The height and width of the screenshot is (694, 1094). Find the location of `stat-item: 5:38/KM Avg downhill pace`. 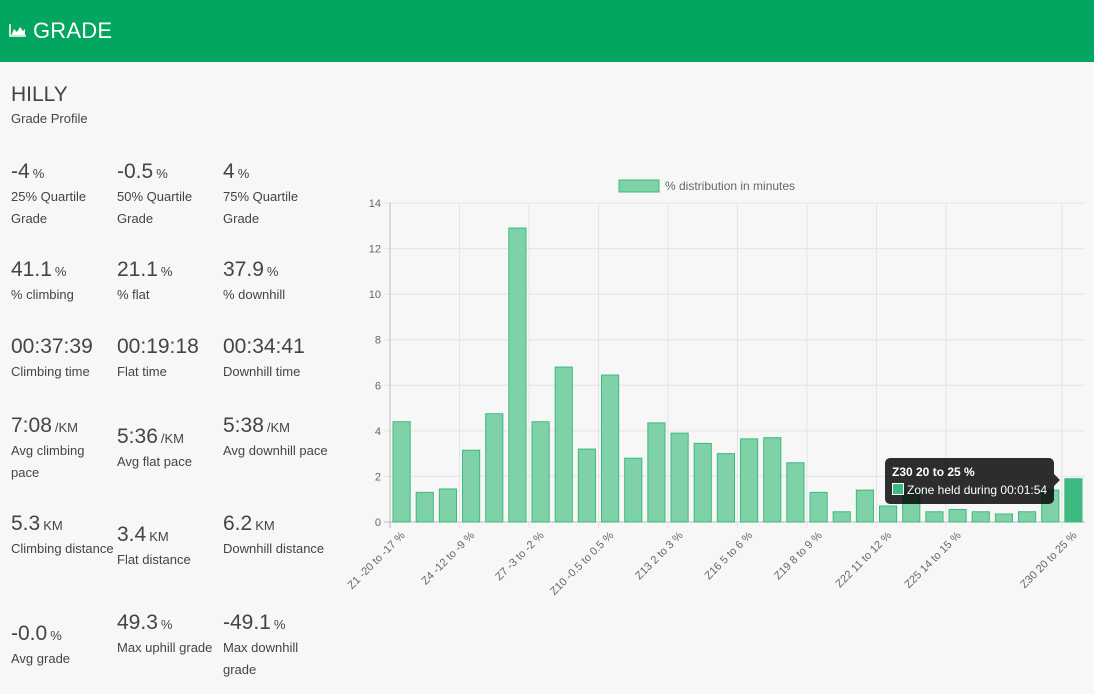

stat-item: 5:38/KM Avg downhill pace is located at coordinates (275, 438).